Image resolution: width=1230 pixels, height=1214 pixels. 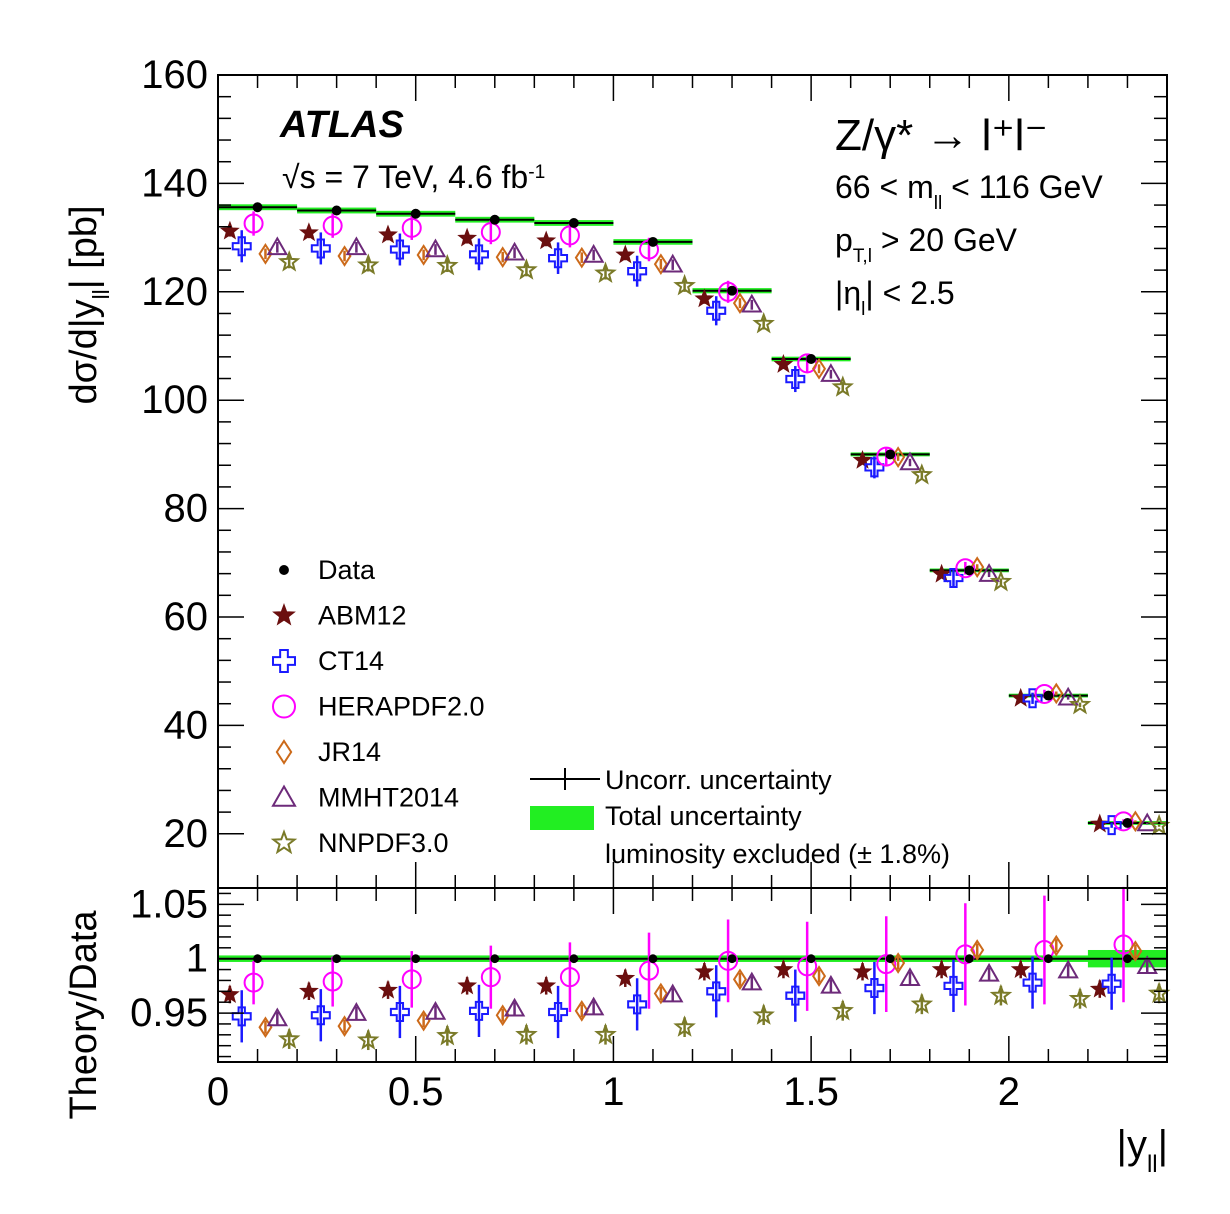 I want to click on ratio-y-axis-label: Theory/Data, so click(x=84, y=1015).